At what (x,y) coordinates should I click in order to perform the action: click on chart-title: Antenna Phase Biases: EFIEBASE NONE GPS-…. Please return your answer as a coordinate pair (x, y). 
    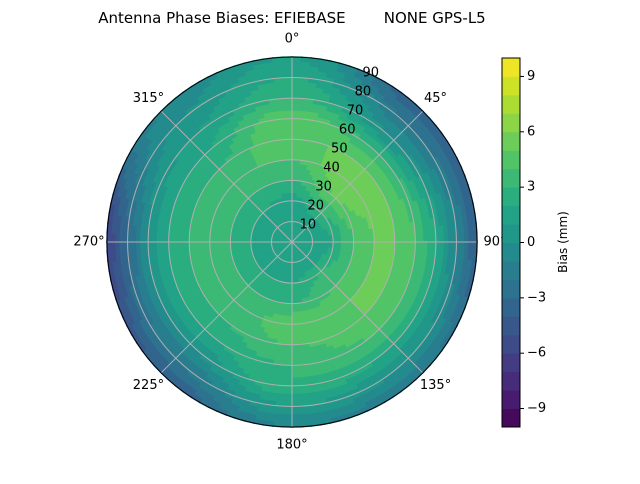
    Looking at the image, I should click on (291, 18).